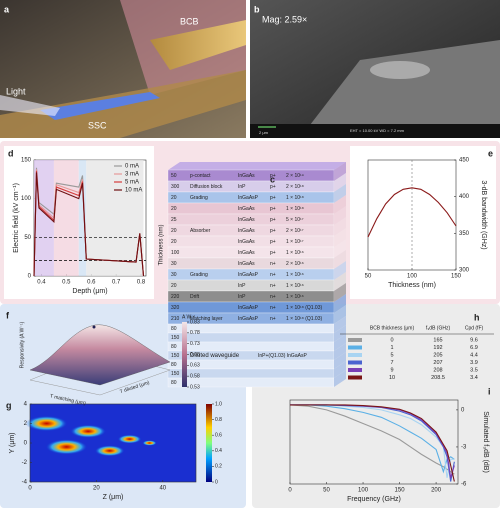  I want to click on table-cell: 5, so click(391, 355).